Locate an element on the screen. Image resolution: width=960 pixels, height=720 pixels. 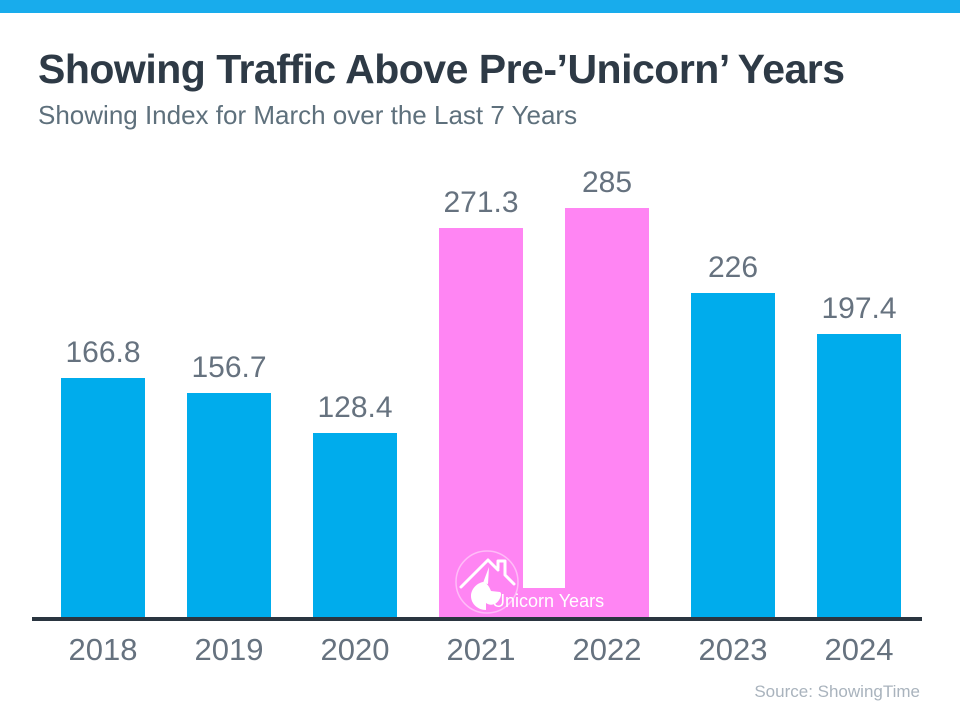
highlight-bar-2022 is located at coordinates (607, 413).